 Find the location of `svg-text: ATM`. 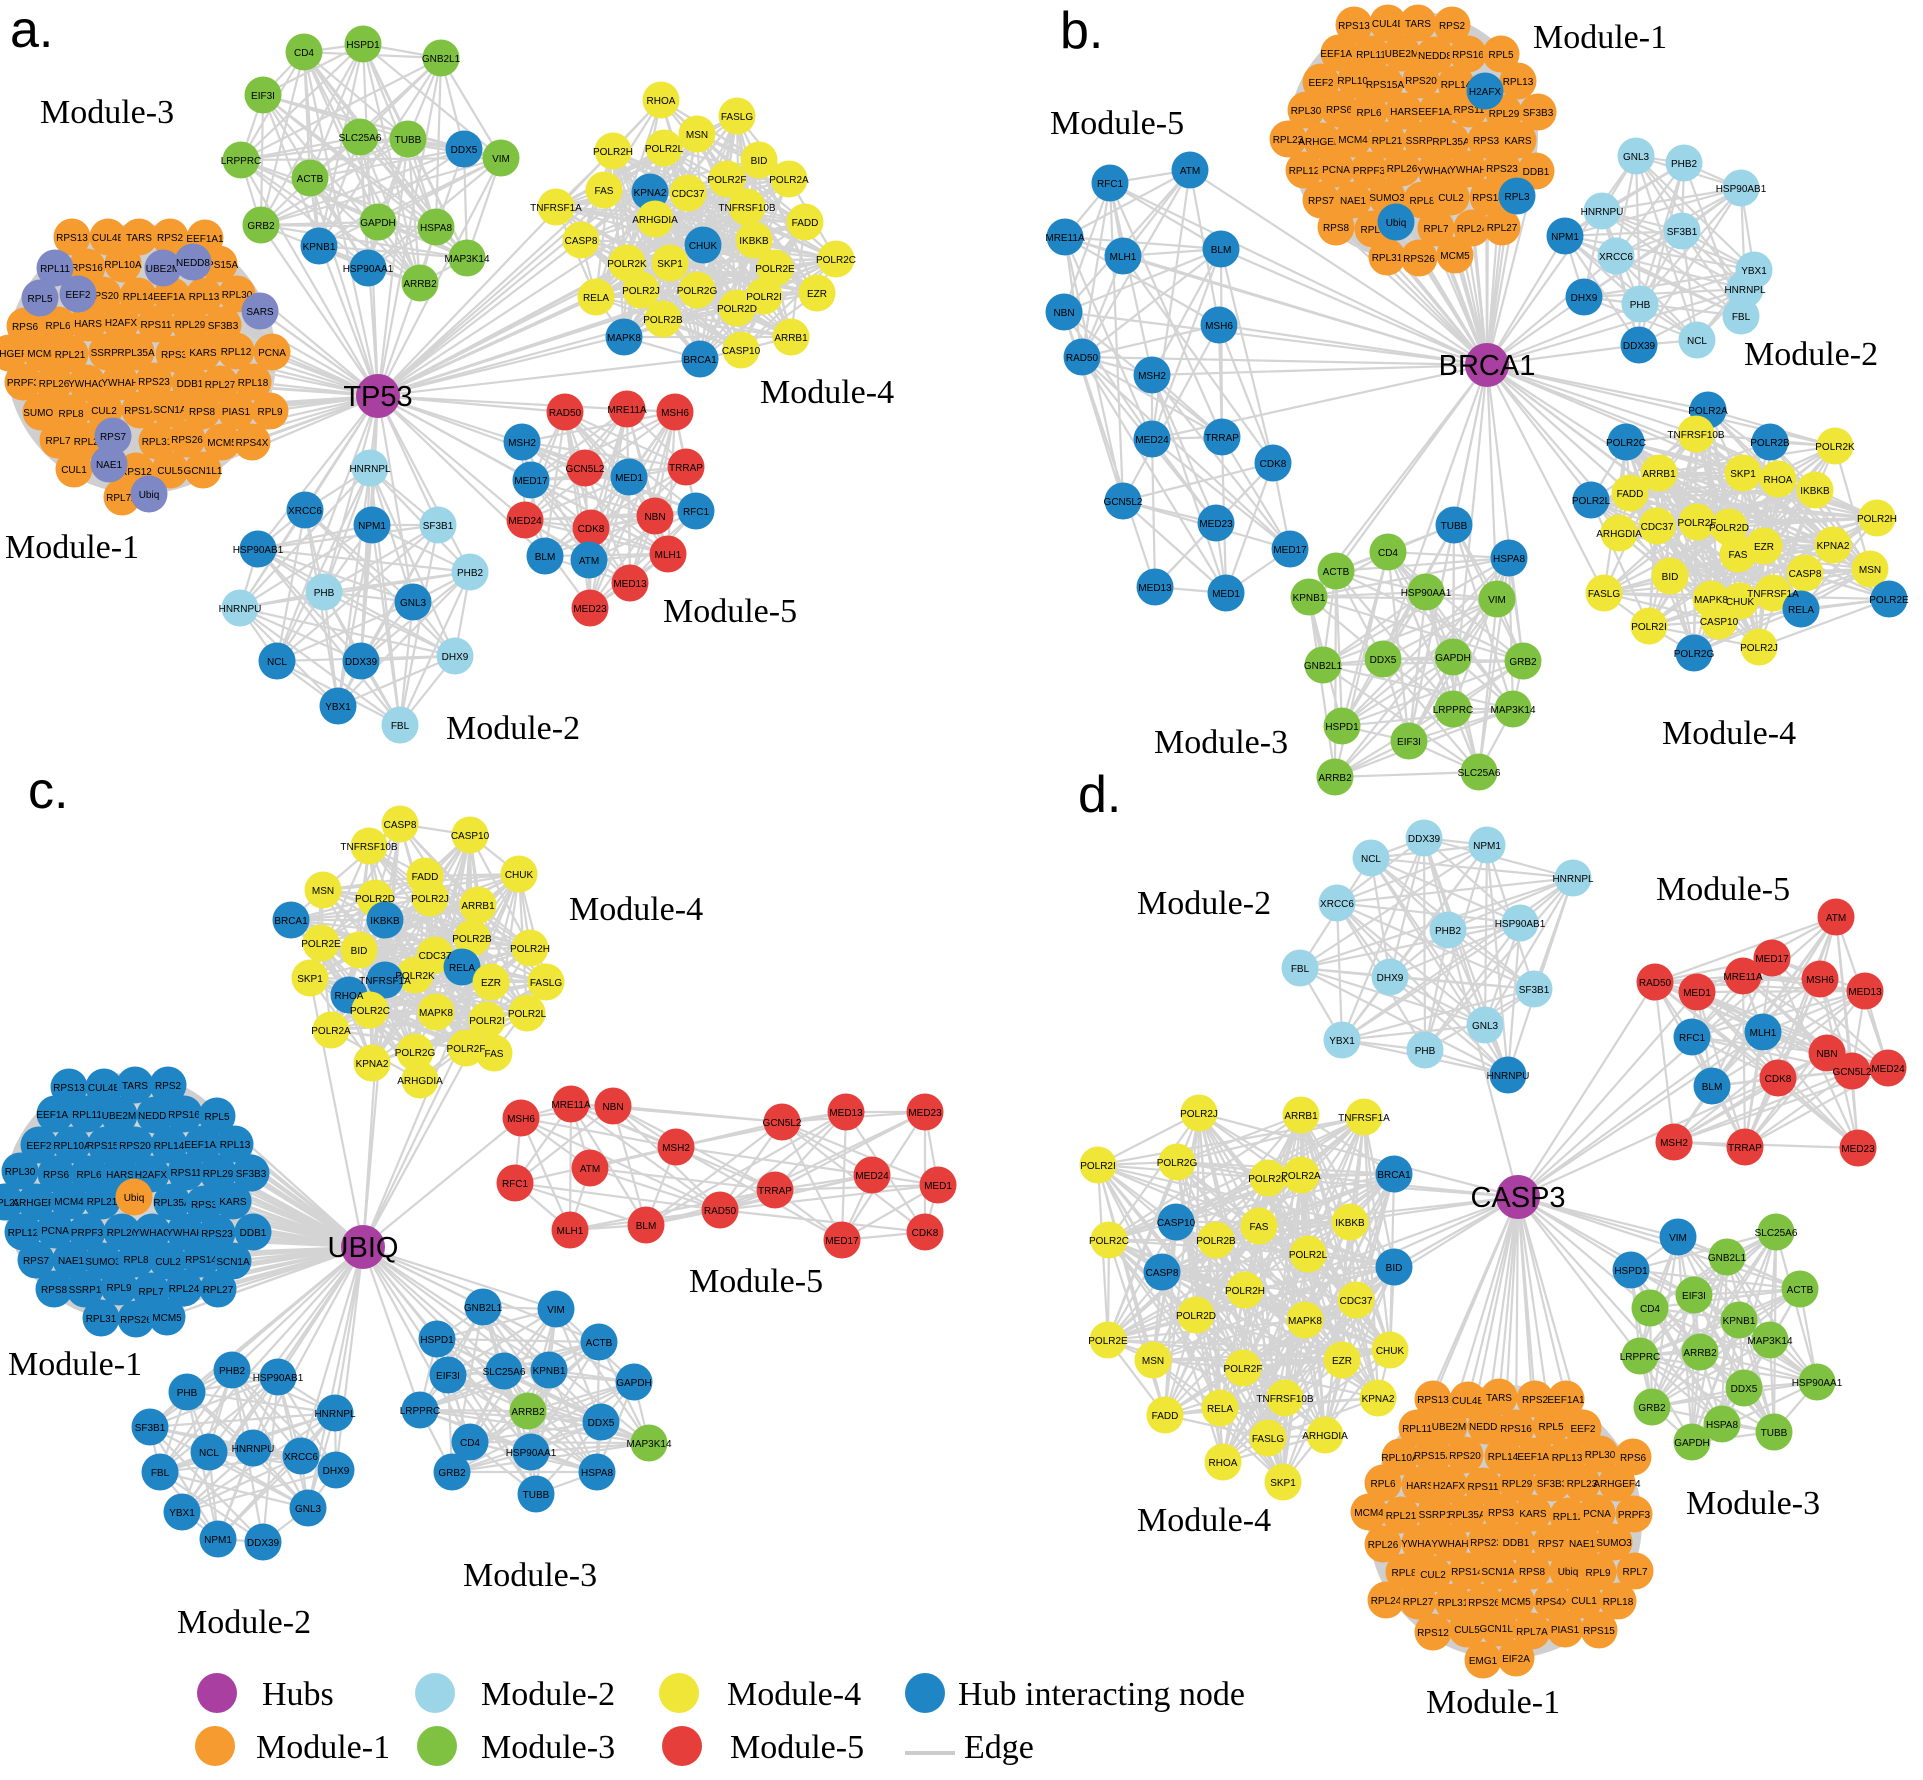

svg-text: ATM is located at coordinates (590, 1169).